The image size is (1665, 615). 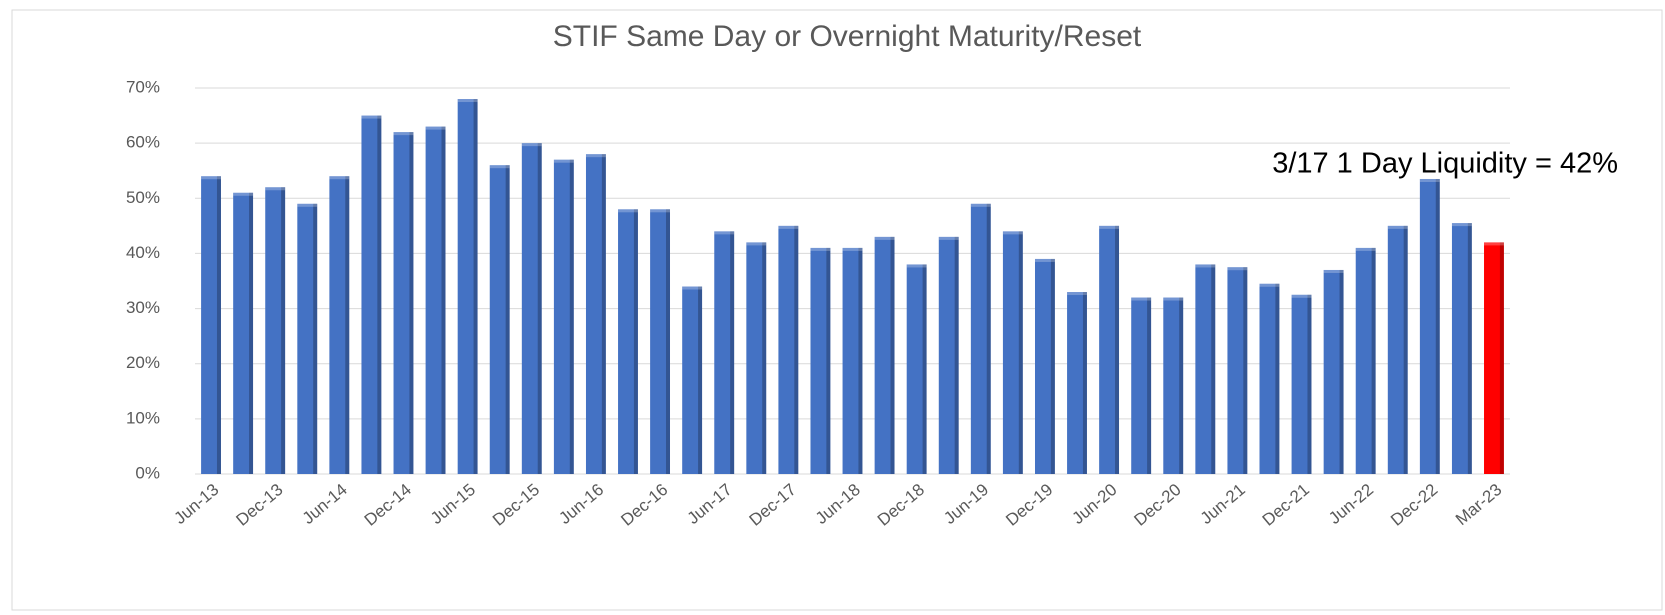 What do you see at coordinates (147, 472) in the screenshot?
I see `y-tick-label: 0%` at bounding box center [147, 472].